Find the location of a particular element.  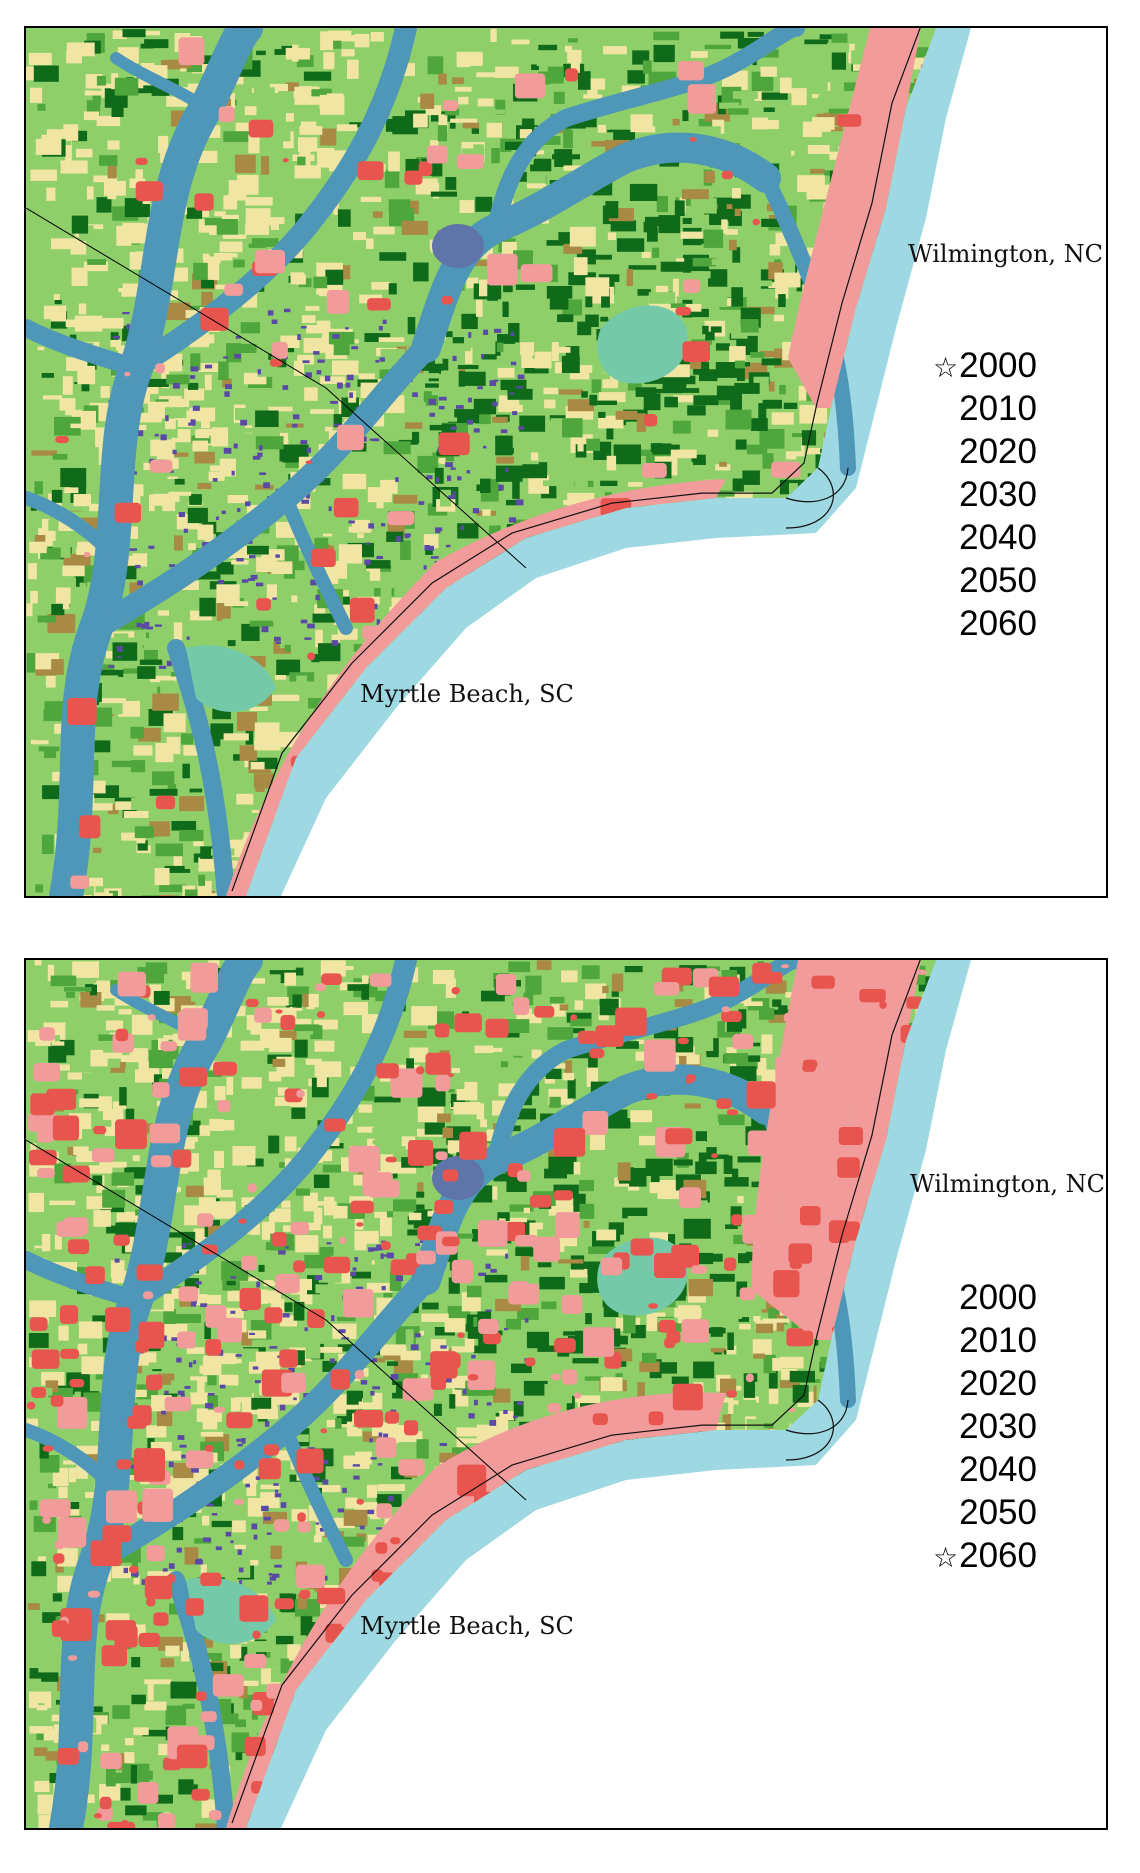

year-legend-2000: ☆2000 2010 2020 2030 2040 2050 2060 is located at coordinates (985, 494).